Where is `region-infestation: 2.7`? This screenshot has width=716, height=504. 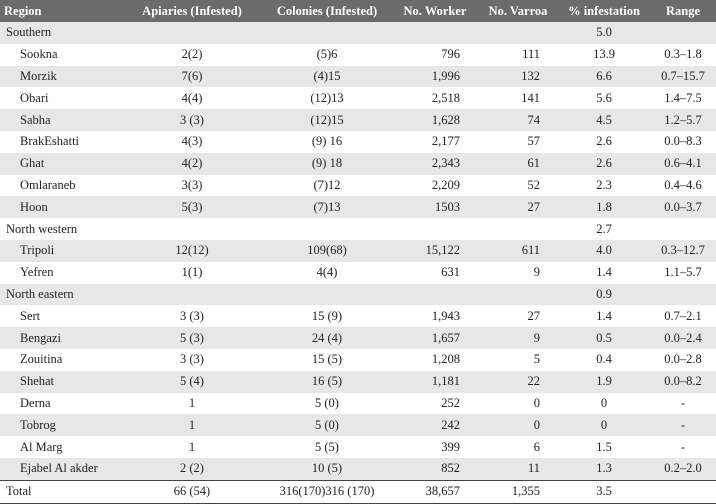 region-infestation: 2.7 is located at coordinates (604, 228).